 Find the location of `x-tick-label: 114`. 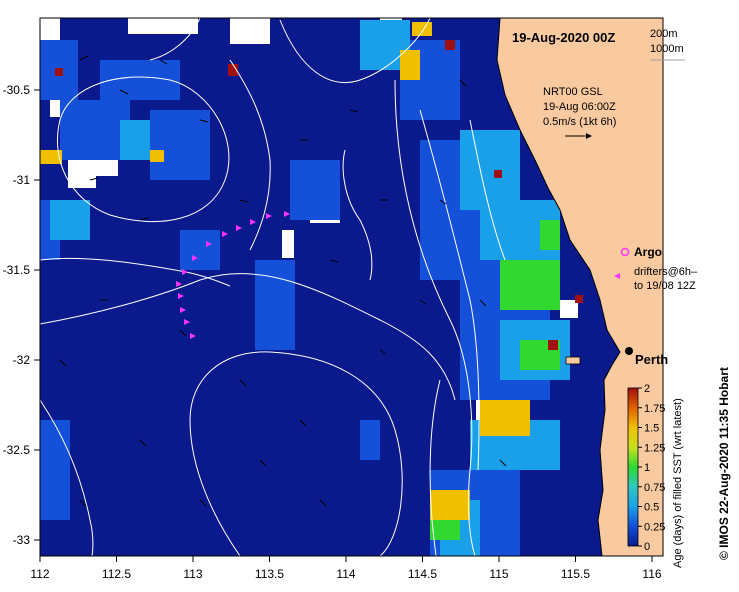

x-tick-label: 114 is located at coordinates (345, 574).